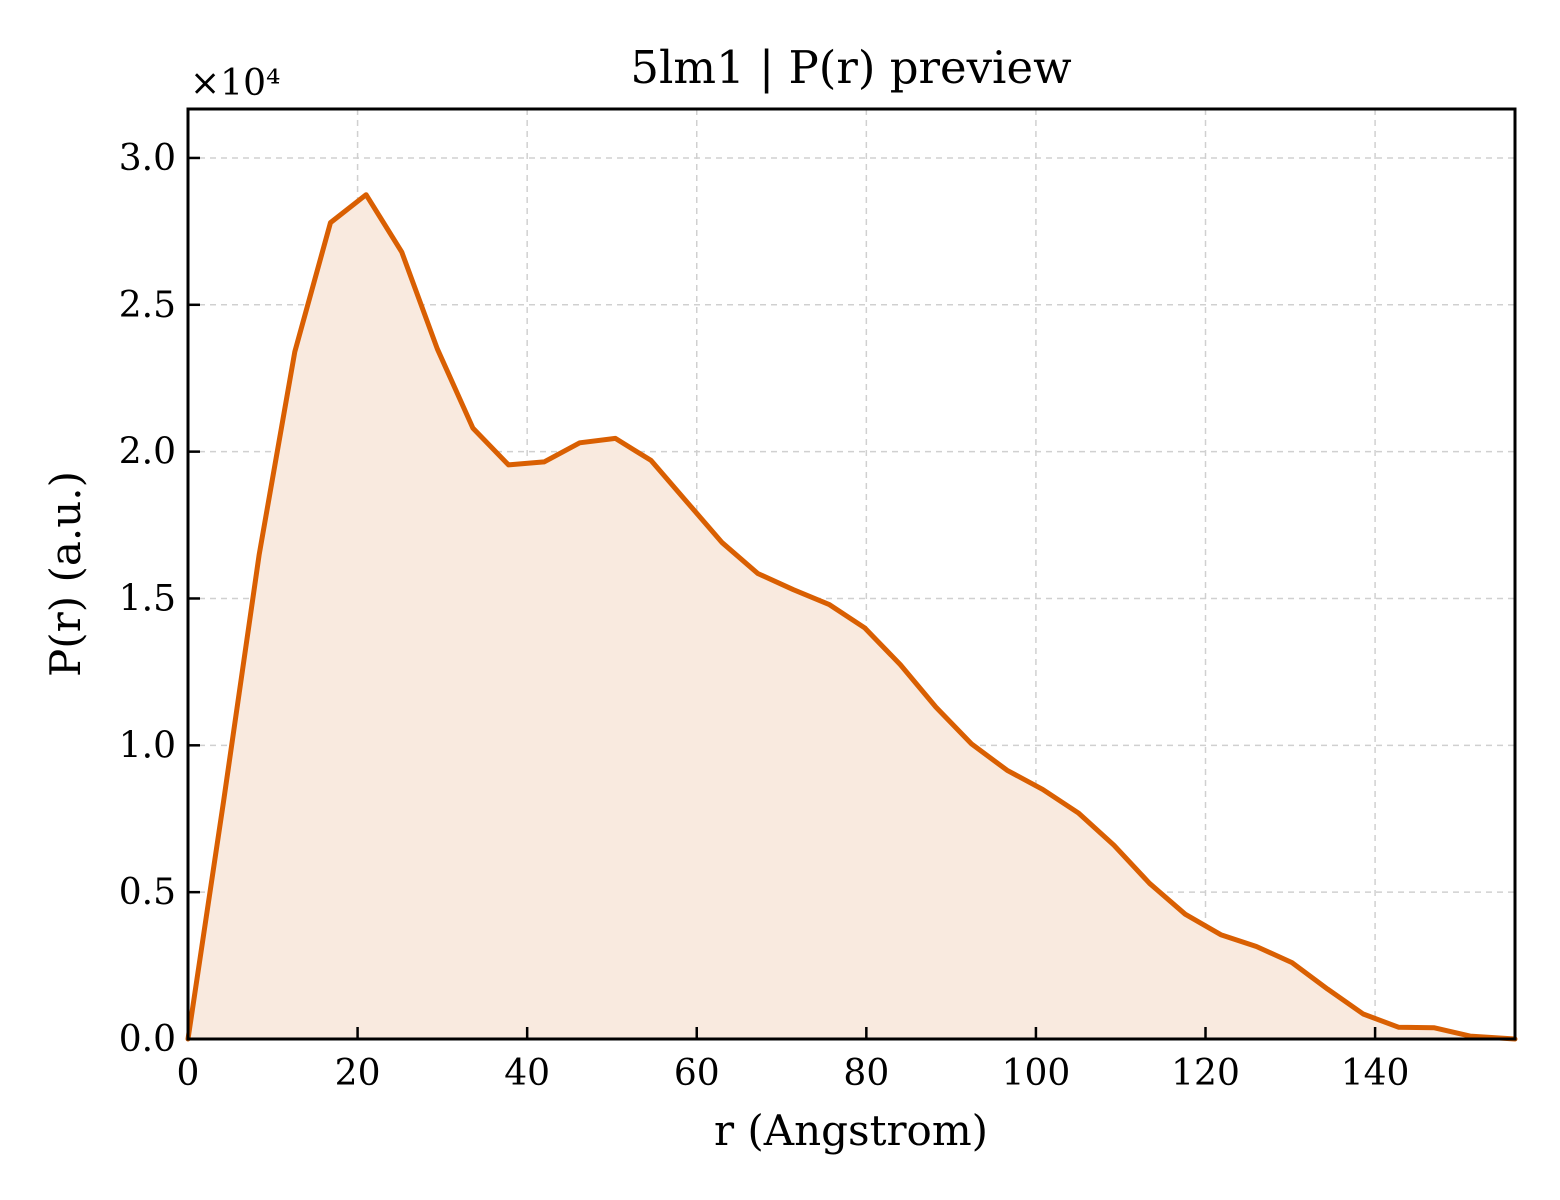  I want to click on x-axis-label: r (Angstrom), so click(851, 1130).